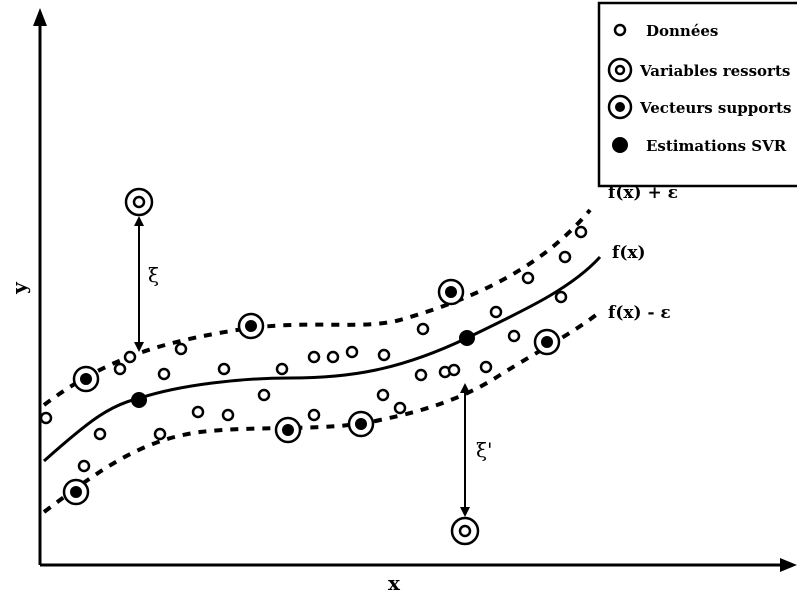 The width and height of the screenshot is (797, 596). Describe the element at coordinates (484, 450) in the screenshot. I see `lower-slack-label: ξ'` at that location.